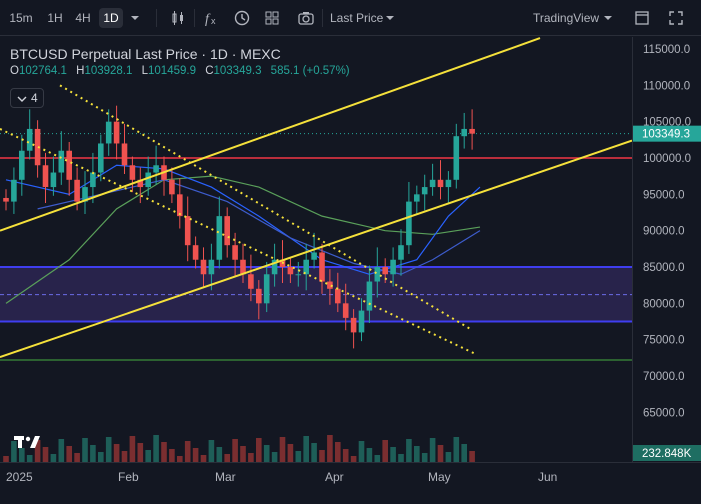 This screenshot has width=701, height=504. Describe the element at coordinates (242, 18) in the screenshot. I see `alert-clock-icon` at that location.